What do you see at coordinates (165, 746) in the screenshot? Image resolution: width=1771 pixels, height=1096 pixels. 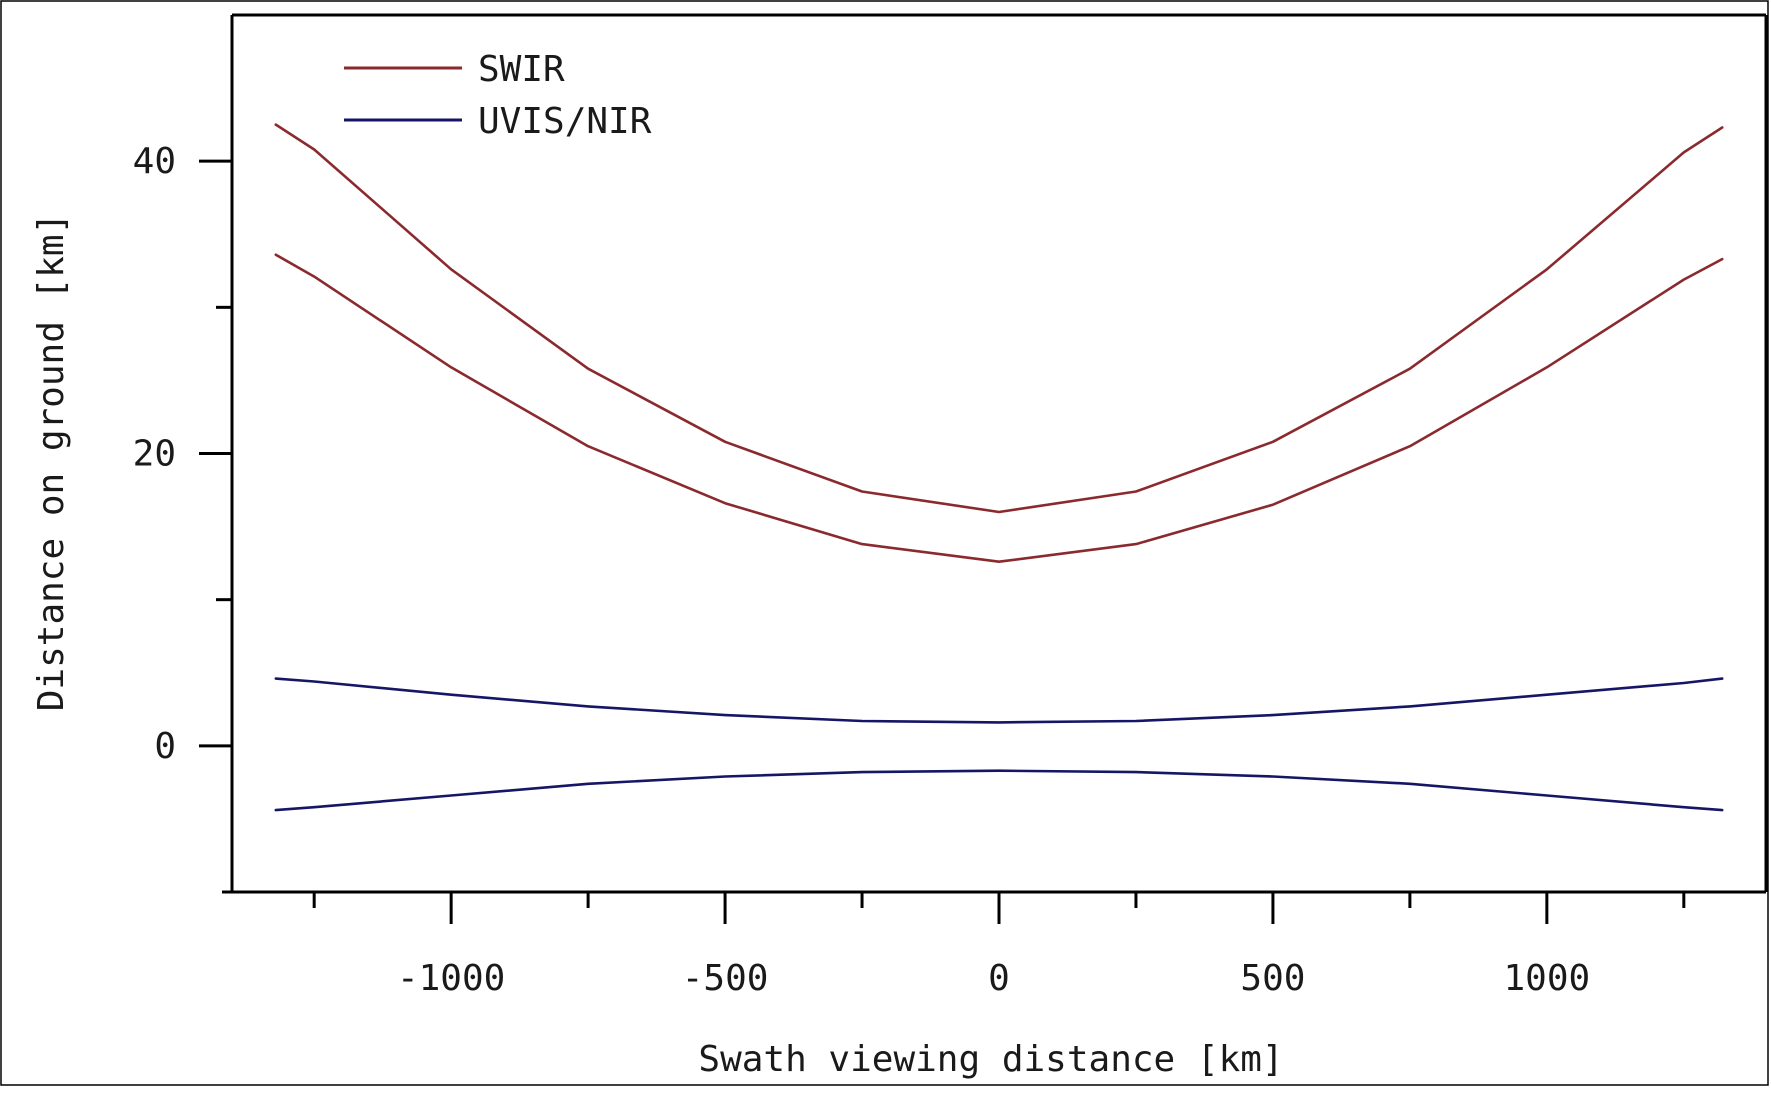 I see `y-tick-label: 0` at bounding box center [165, 746].